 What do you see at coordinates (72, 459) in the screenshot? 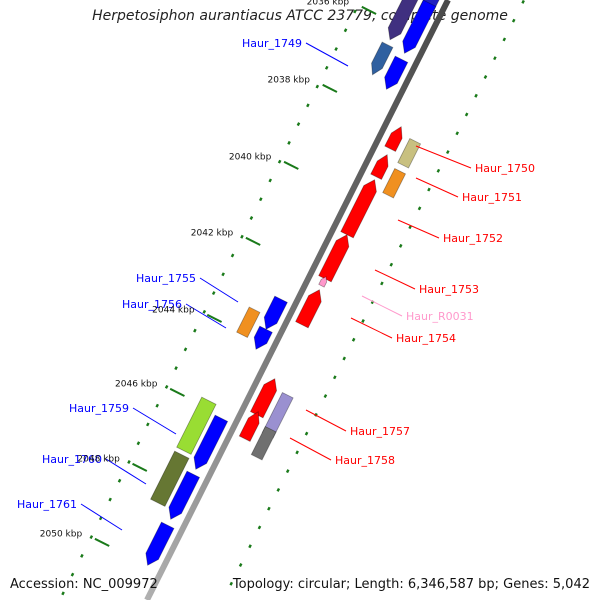
I see `gene-label: Haur_1760` at bounding box center [72, 459].